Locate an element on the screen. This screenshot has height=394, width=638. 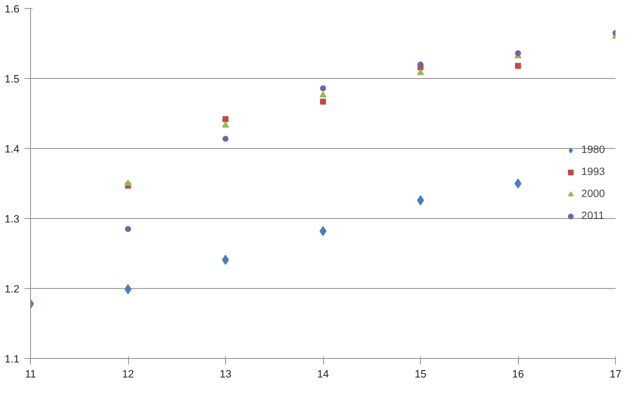
y-tick-label: 1.3 is located at coordinates (12, 220).